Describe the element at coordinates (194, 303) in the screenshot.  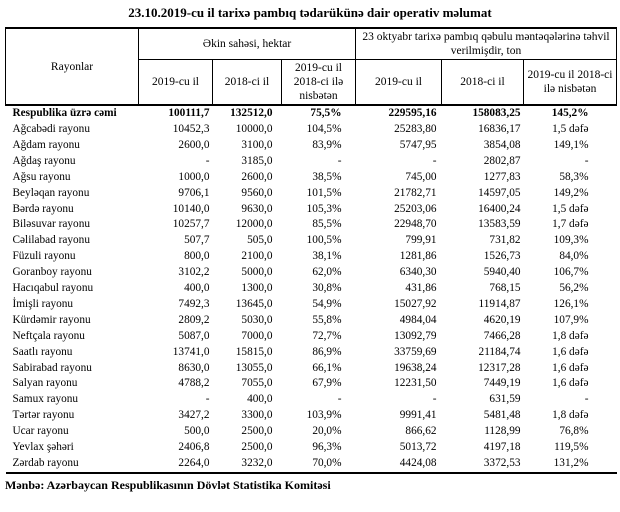
I see `cell: 7492,3` at that location.